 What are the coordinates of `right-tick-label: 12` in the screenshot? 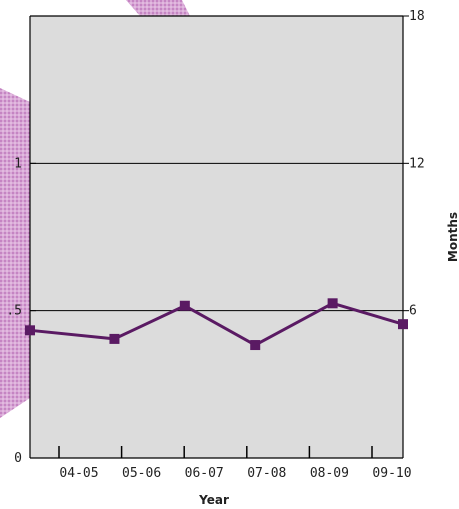 It's located at (417, 163).